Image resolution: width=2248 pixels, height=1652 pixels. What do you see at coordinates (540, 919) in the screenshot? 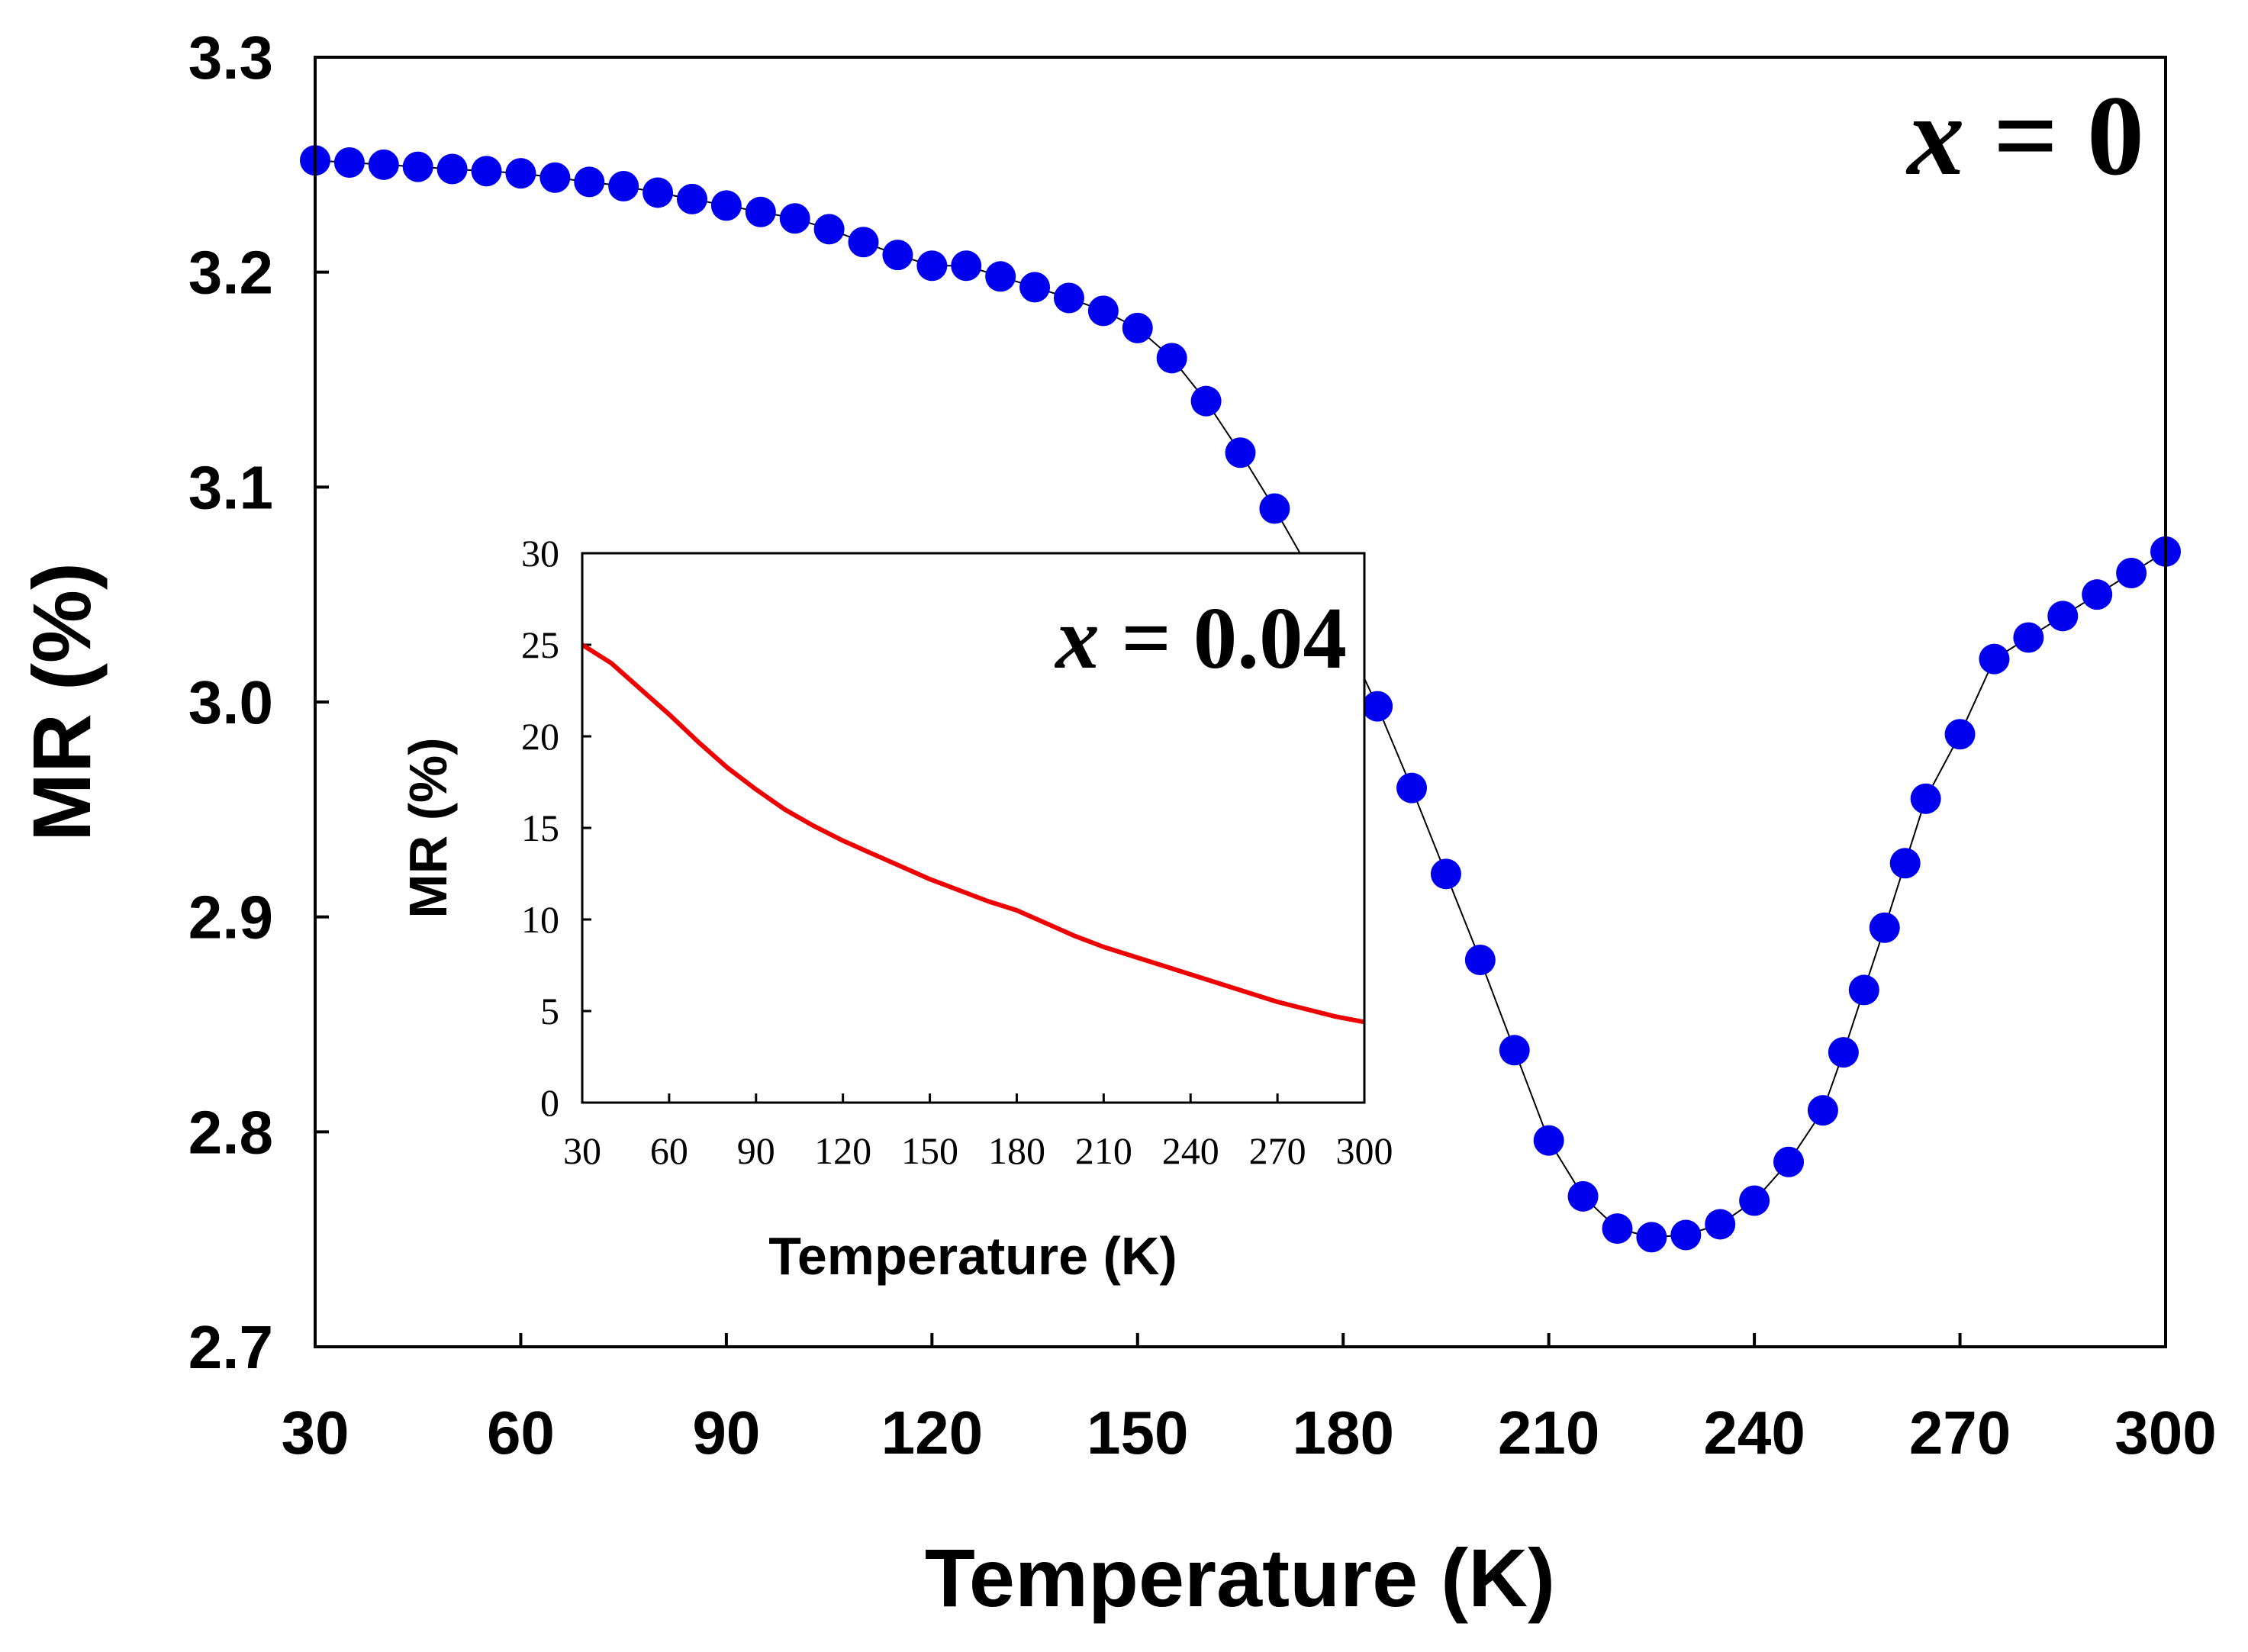
I see `inset-y-tick-label: 10` at bounding box center [540, 919].